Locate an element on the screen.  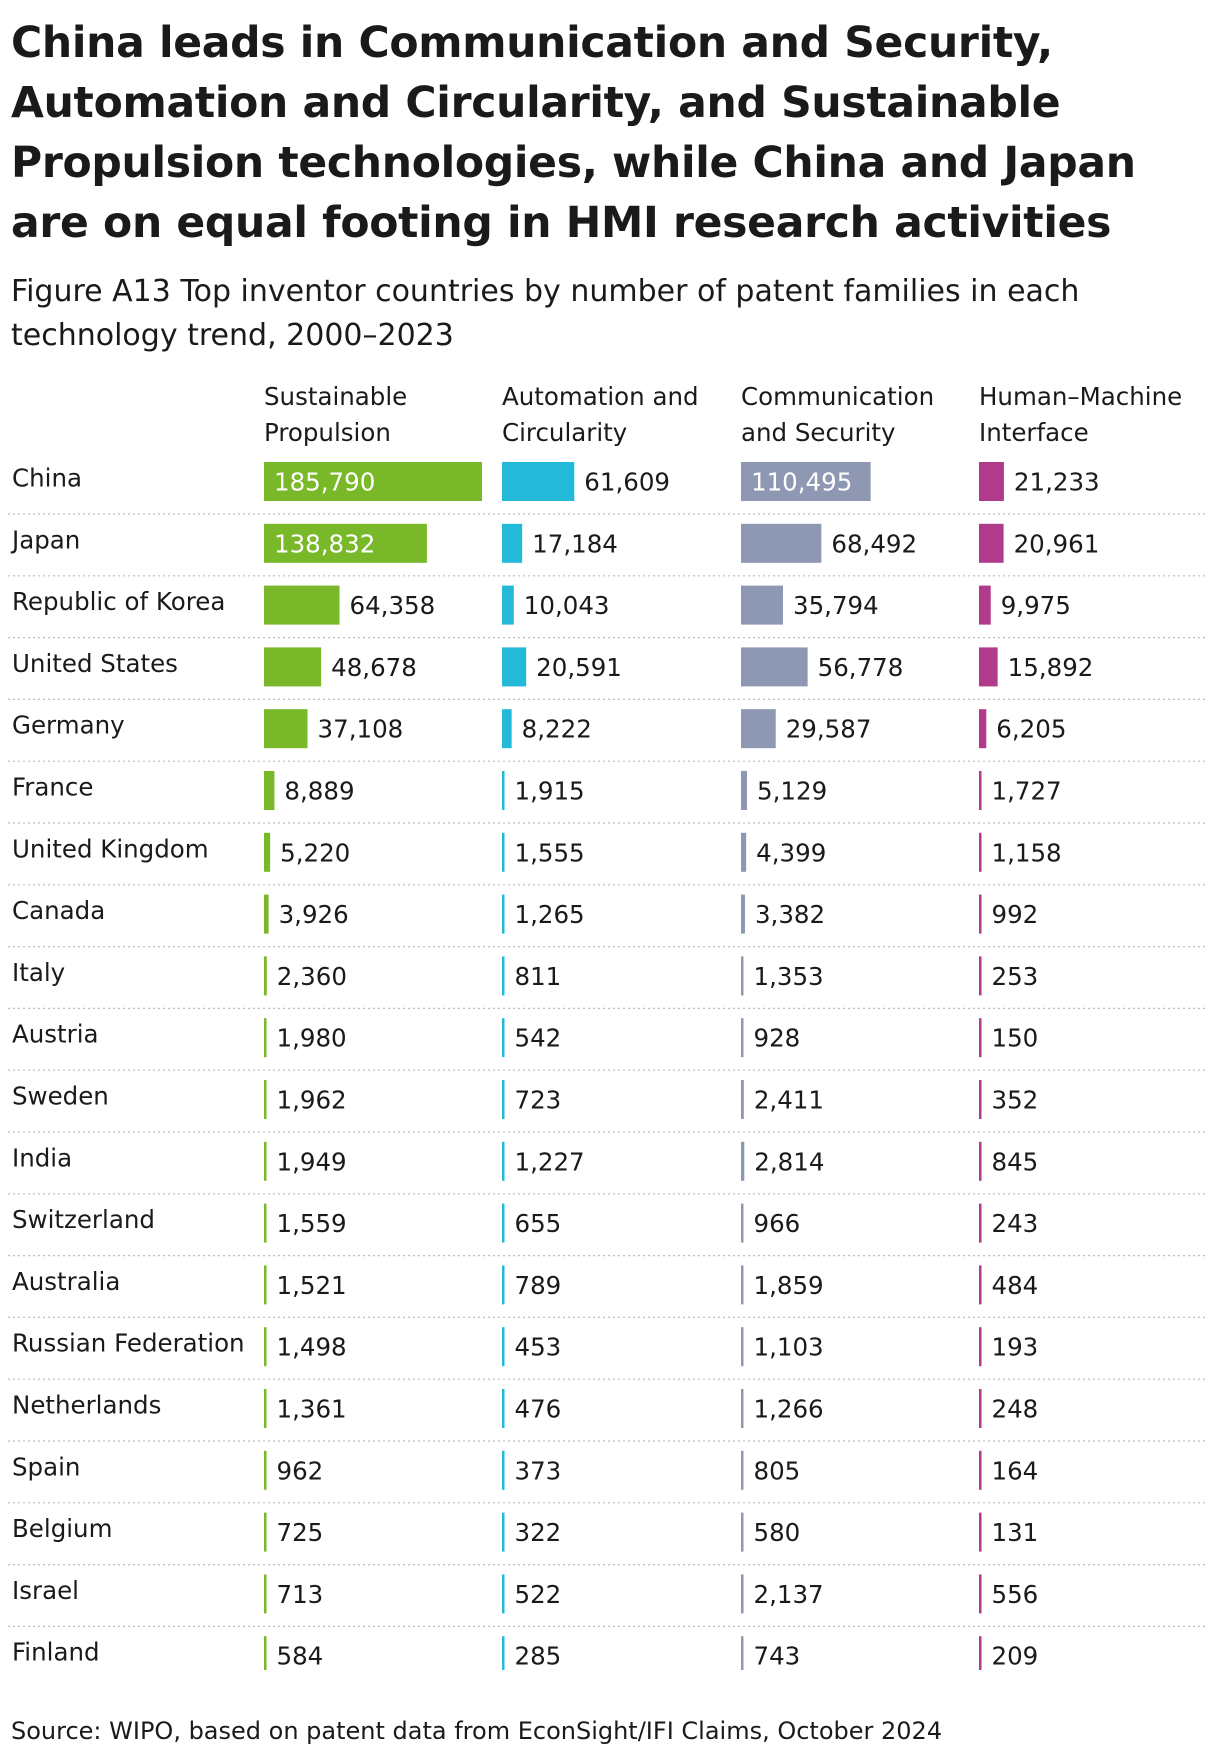
value-label-automation-and-circularity: 542 is located at coordinates (538, 1038).